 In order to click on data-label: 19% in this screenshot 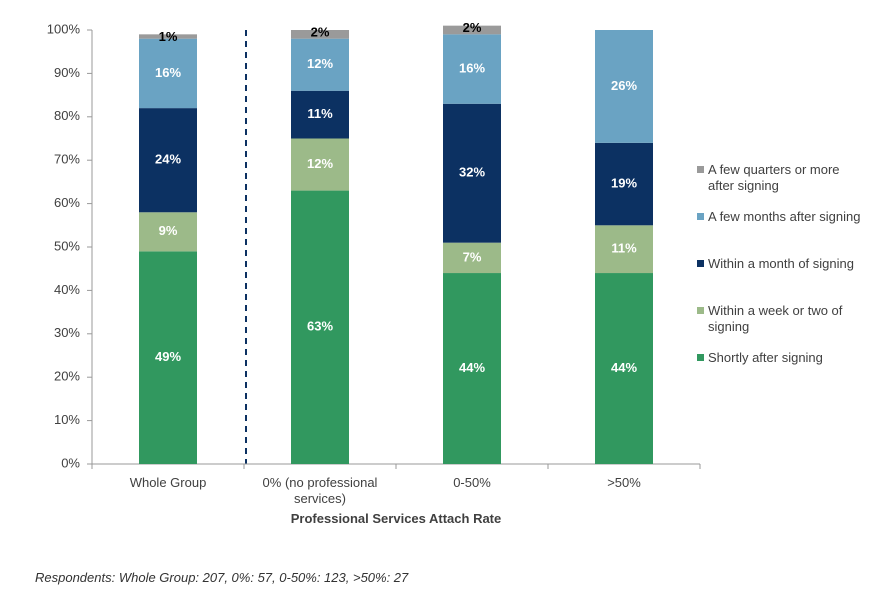, I will do `click(624, 183)`.